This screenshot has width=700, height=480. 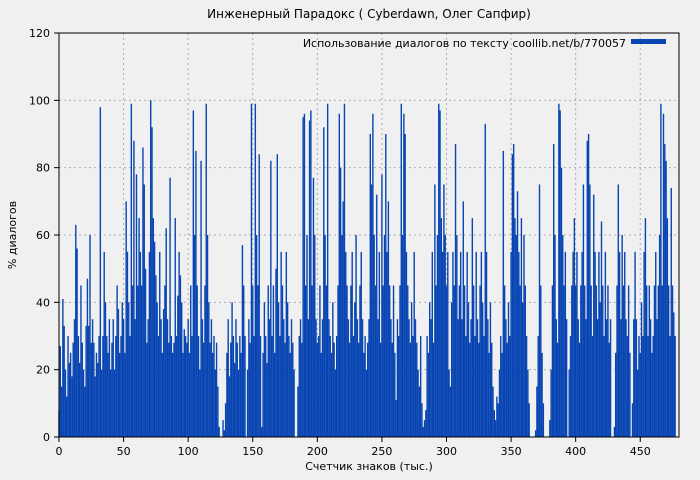 What do you see at coordinates (43, 370) in the screenshot?
I see `y-tick-label: 20` at bounding box center [43, 370].